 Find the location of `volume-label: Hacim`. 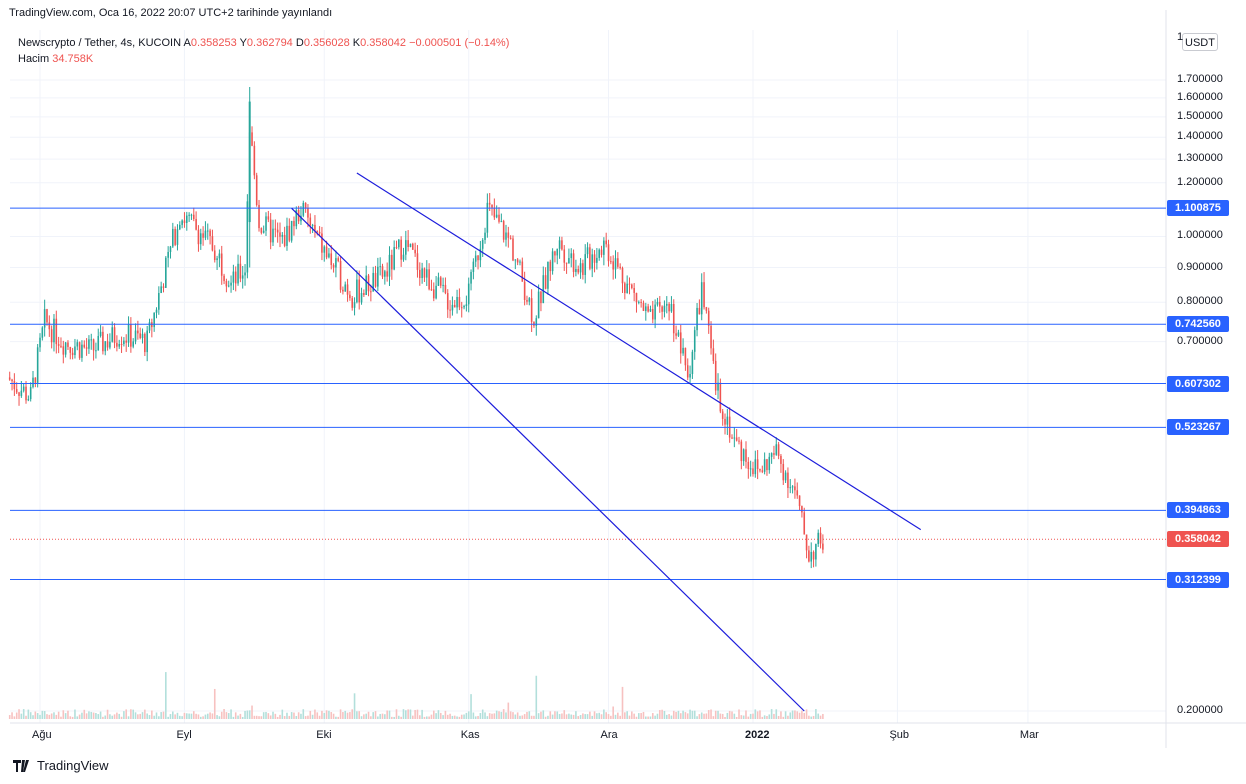

volume-label: Hacim is located at coordinates (34, 59).